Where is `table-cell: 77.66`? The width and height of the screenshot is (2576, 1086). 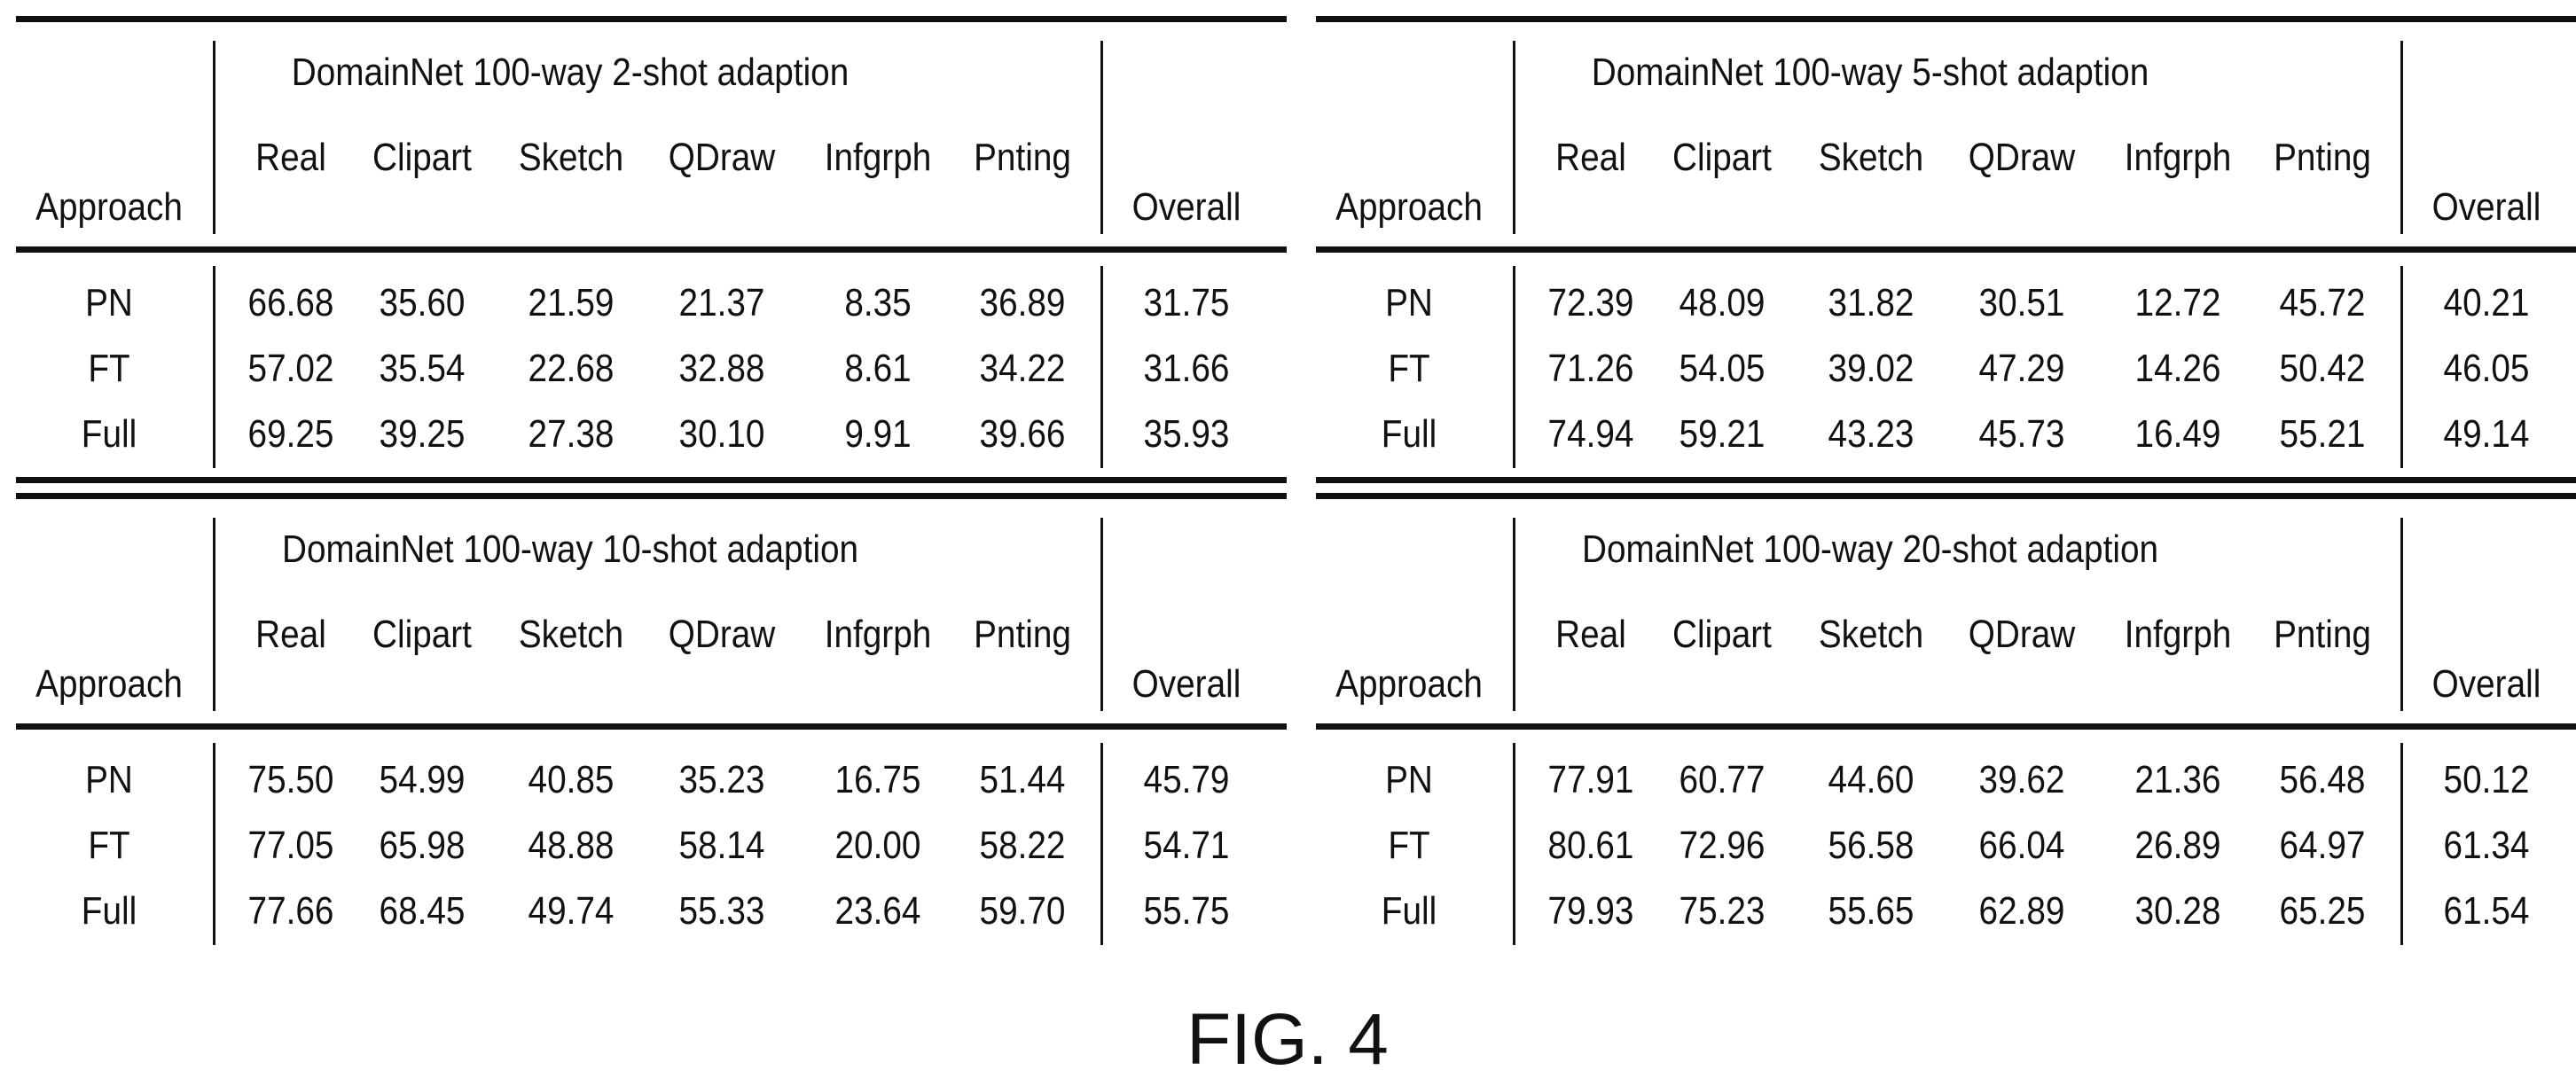
table-cell: 77.66 is located at coordinates (290, 911).